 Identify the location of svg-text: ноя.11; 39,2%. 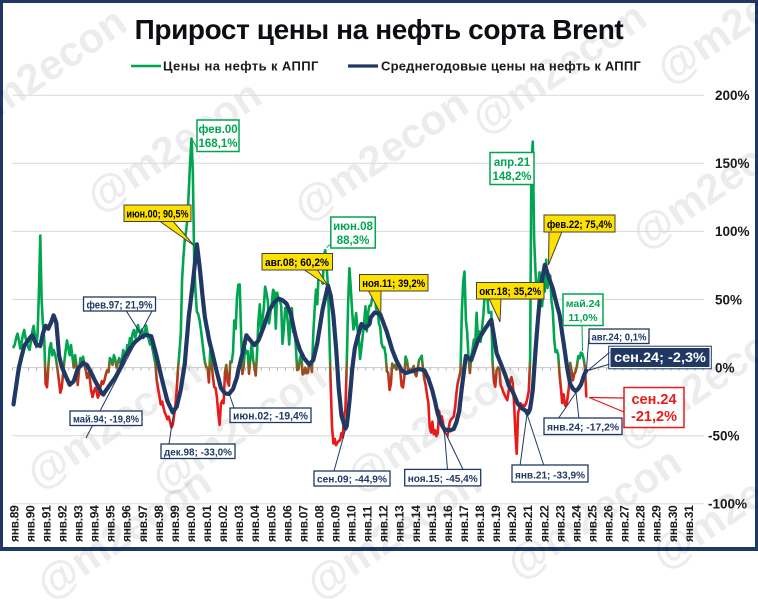
(393, 284).